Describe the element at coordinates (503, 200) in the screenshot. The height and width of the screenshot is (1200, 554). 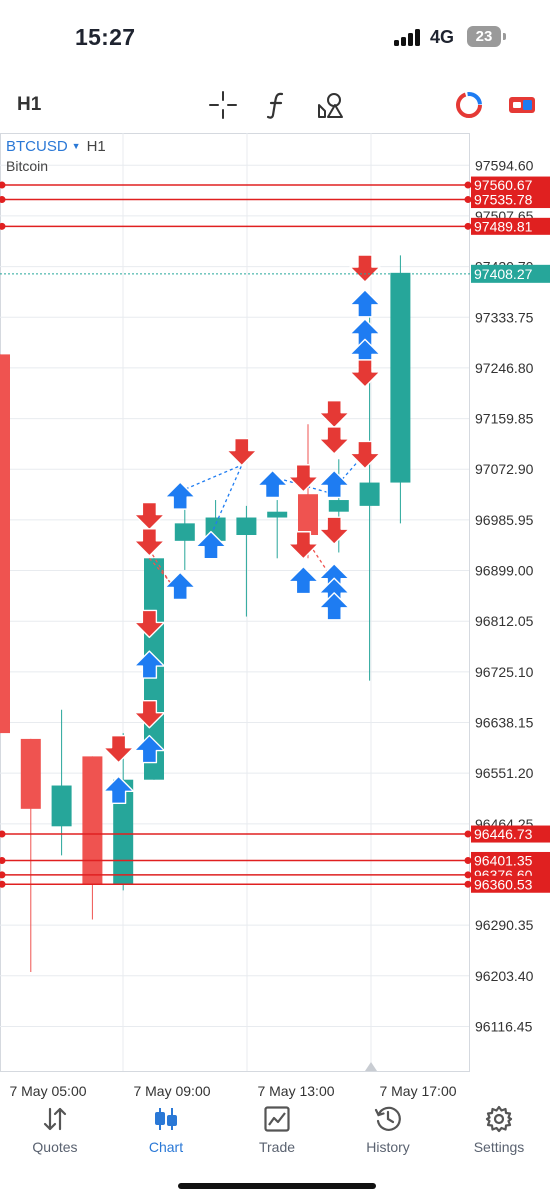
I see `level-price-label: 97535.78` at that location.